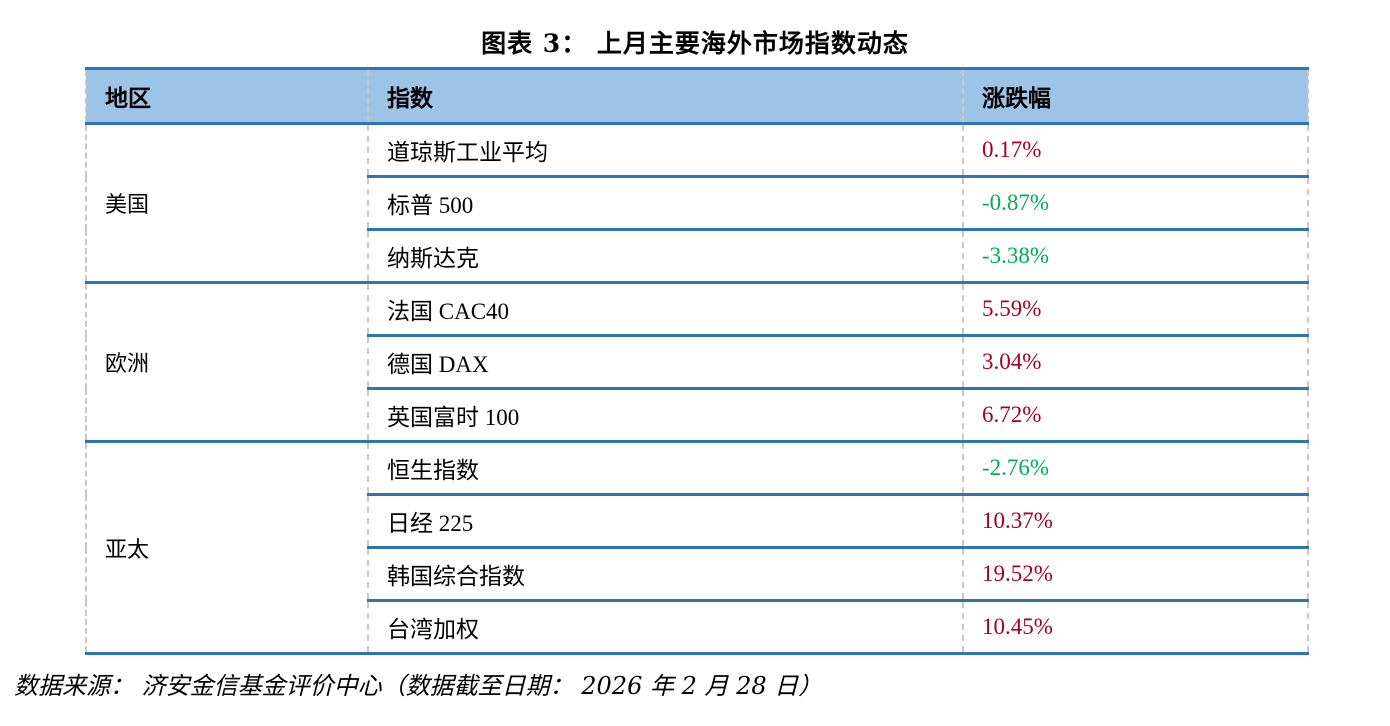 The height and width of the screenshot is (726, 1390). Describe the element at coordinates (1135, 309) in the screenshot. I see `change-value: 5.59%` at that location.